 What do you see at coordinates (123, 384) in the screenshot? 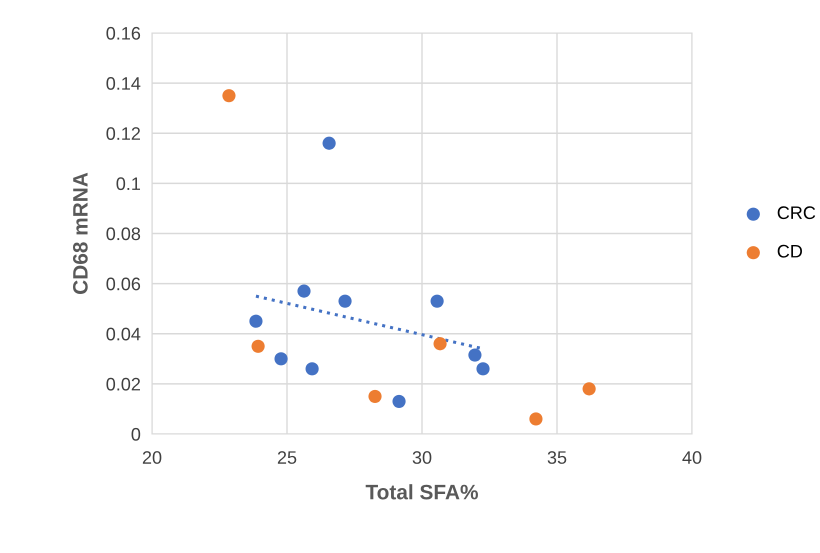
I see `y-tick-label: 0.02` at bounding box center [123, 384].